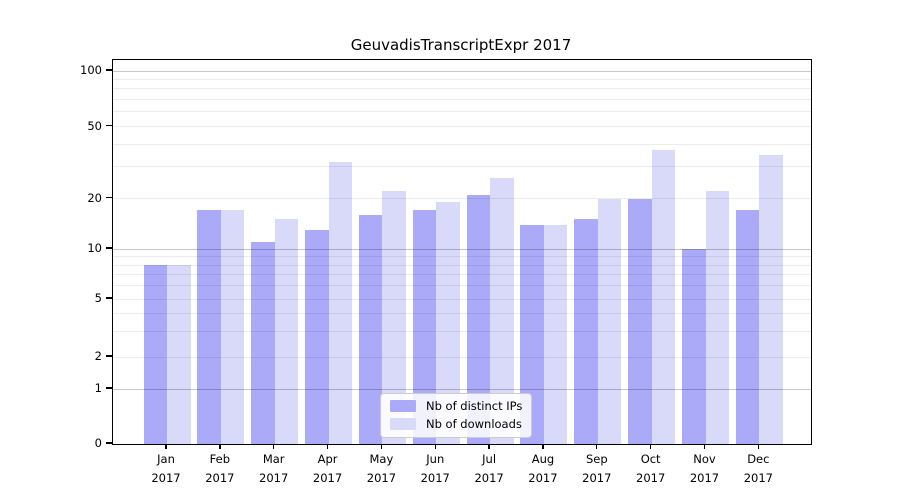  What do you see at coordinates (166, 468) in the screenshot?
I see `x-tick-label-jan: Jan 2017` at bounding box center [166, 468].